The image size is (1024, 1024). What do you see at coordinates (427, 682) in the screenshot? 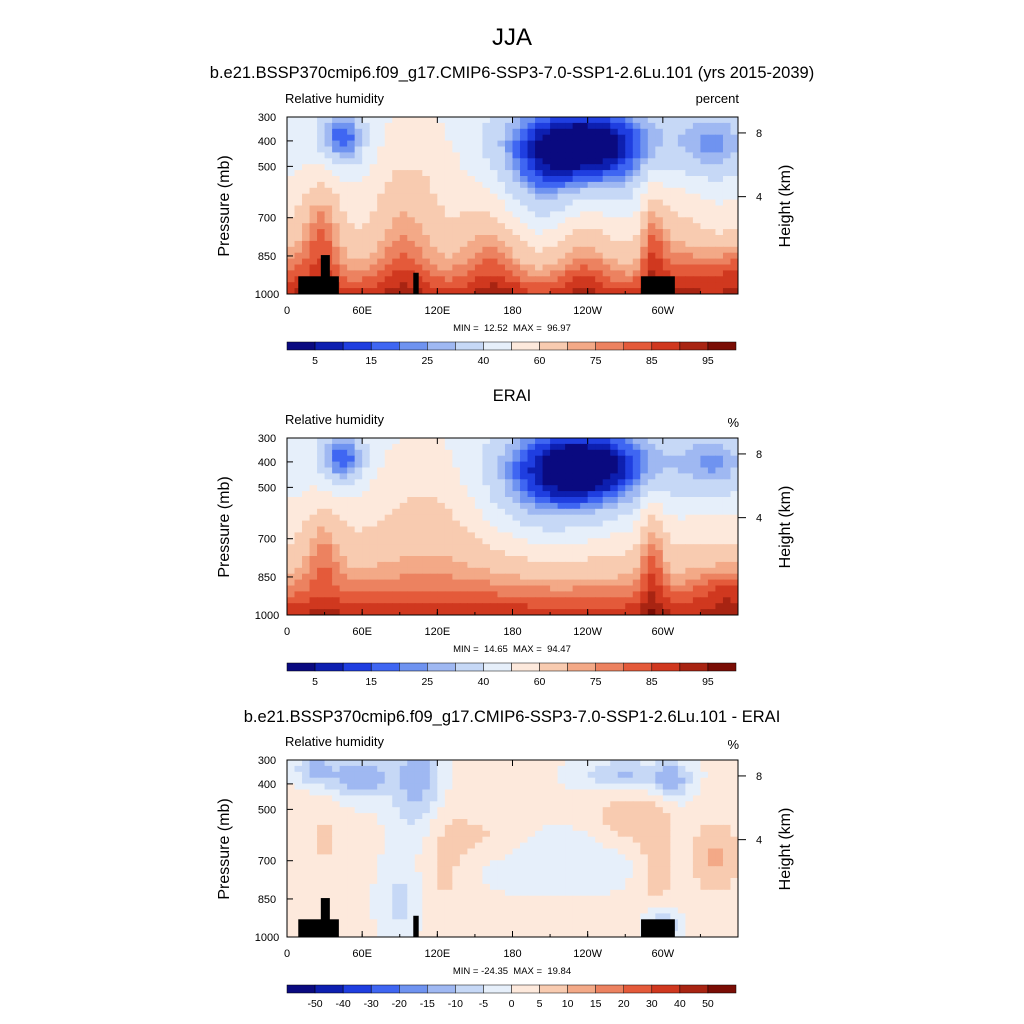
I see `colorbar-label: 25` at bounding box center [427, 682].